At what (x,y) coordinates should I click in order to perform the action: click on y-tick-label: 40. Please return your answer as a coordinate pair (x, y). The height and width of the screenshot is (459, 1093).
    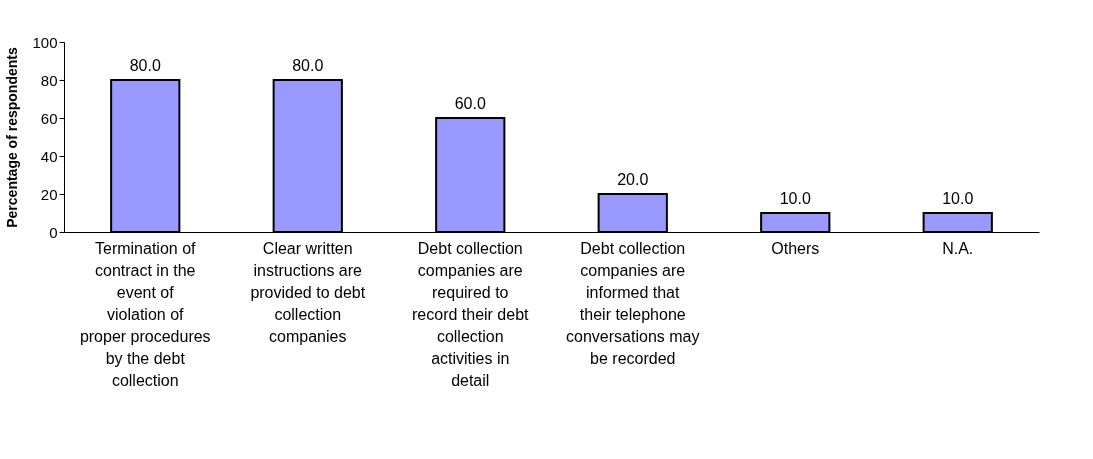
    Looking at the image, I should click on (49, 156).